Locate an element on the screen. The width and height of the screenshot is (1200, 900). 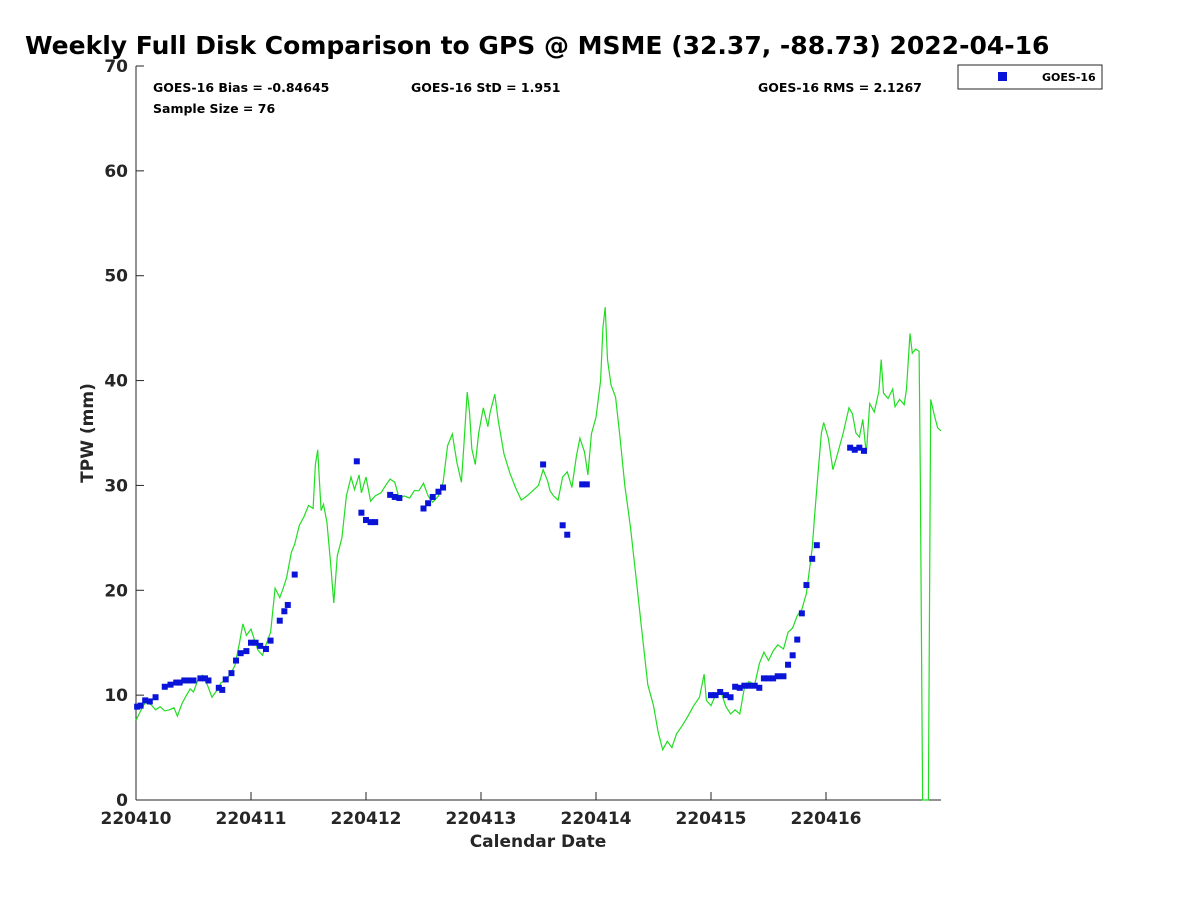
legend-label: GOES-16 is located at coordinates (1069, 77).